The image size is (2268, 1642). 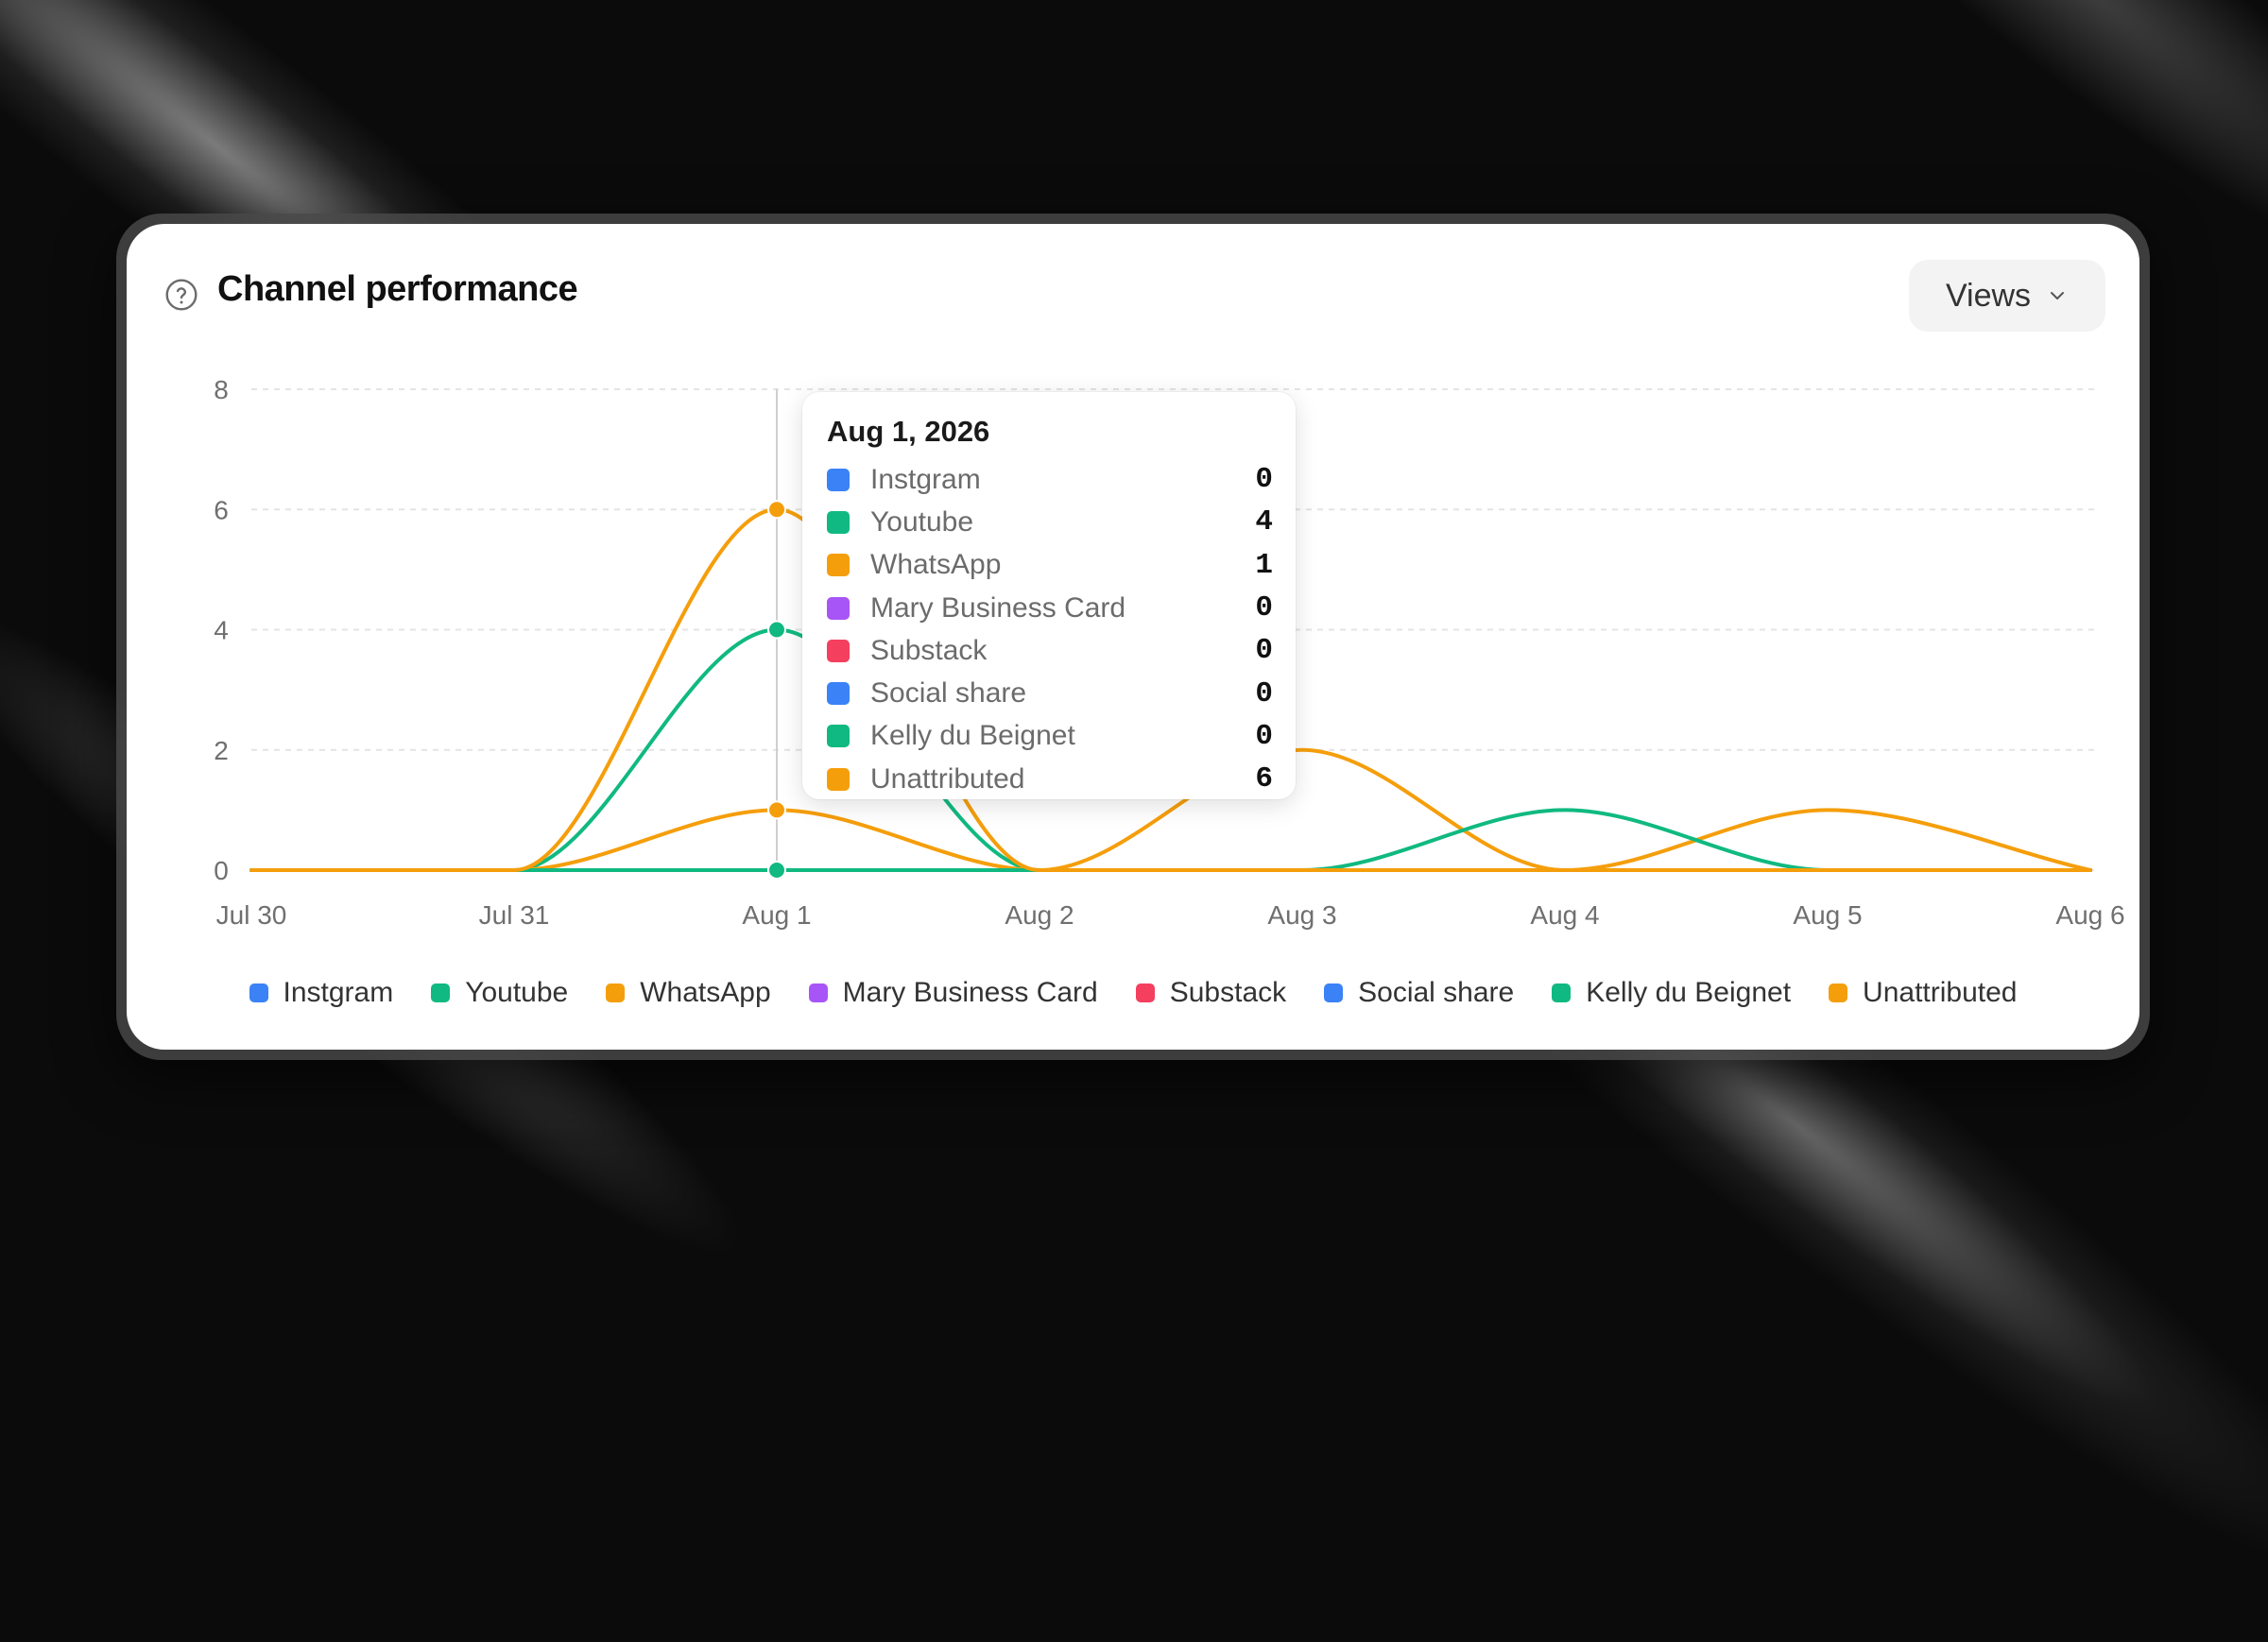 What do you see at coordinates (1264, 522) in the screenshot?
I see `tooltip-series-value: 4` at bounding box center [1264, 522].